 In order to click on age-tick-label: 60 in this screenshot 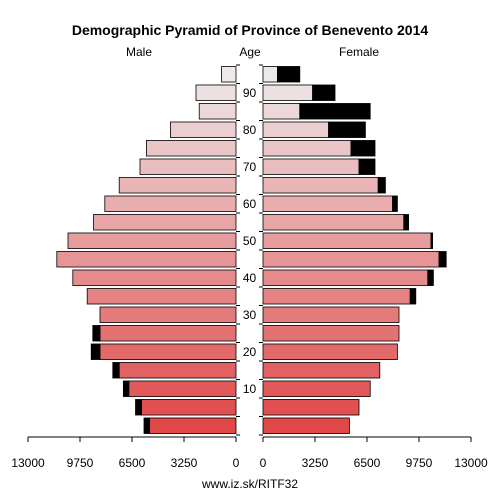, I will do `click(250, 204)`.